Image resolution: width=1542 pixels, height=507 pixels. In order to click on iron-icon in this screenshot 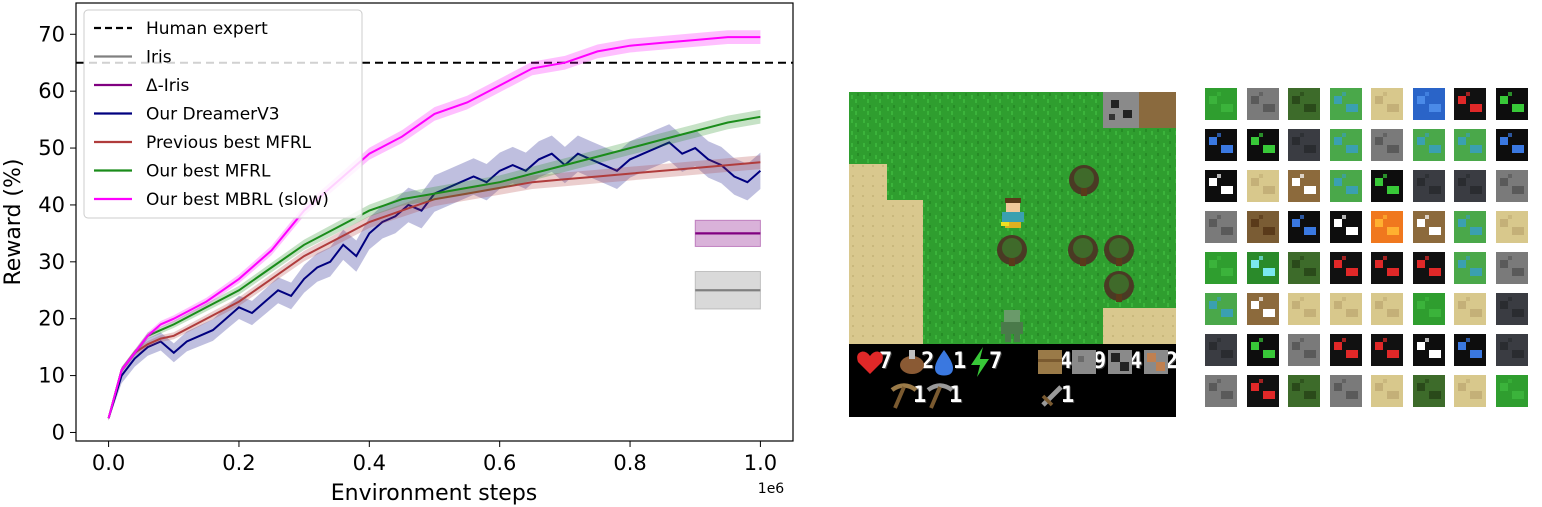, I will do `click(1156, 362)`.